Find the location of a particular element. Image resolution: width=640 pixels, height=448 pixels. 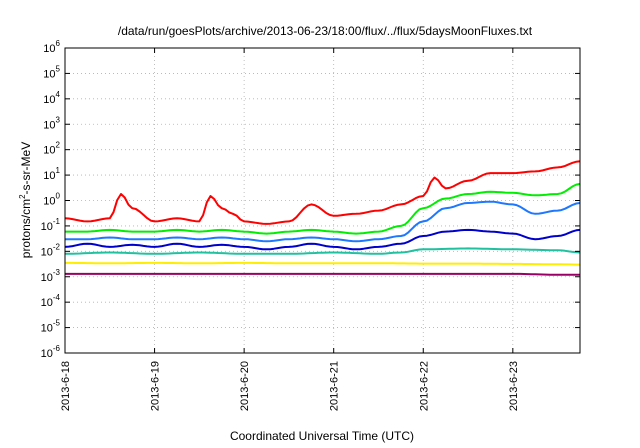

y-tick-label: 10⁶ is located at coordinates (51, 47).